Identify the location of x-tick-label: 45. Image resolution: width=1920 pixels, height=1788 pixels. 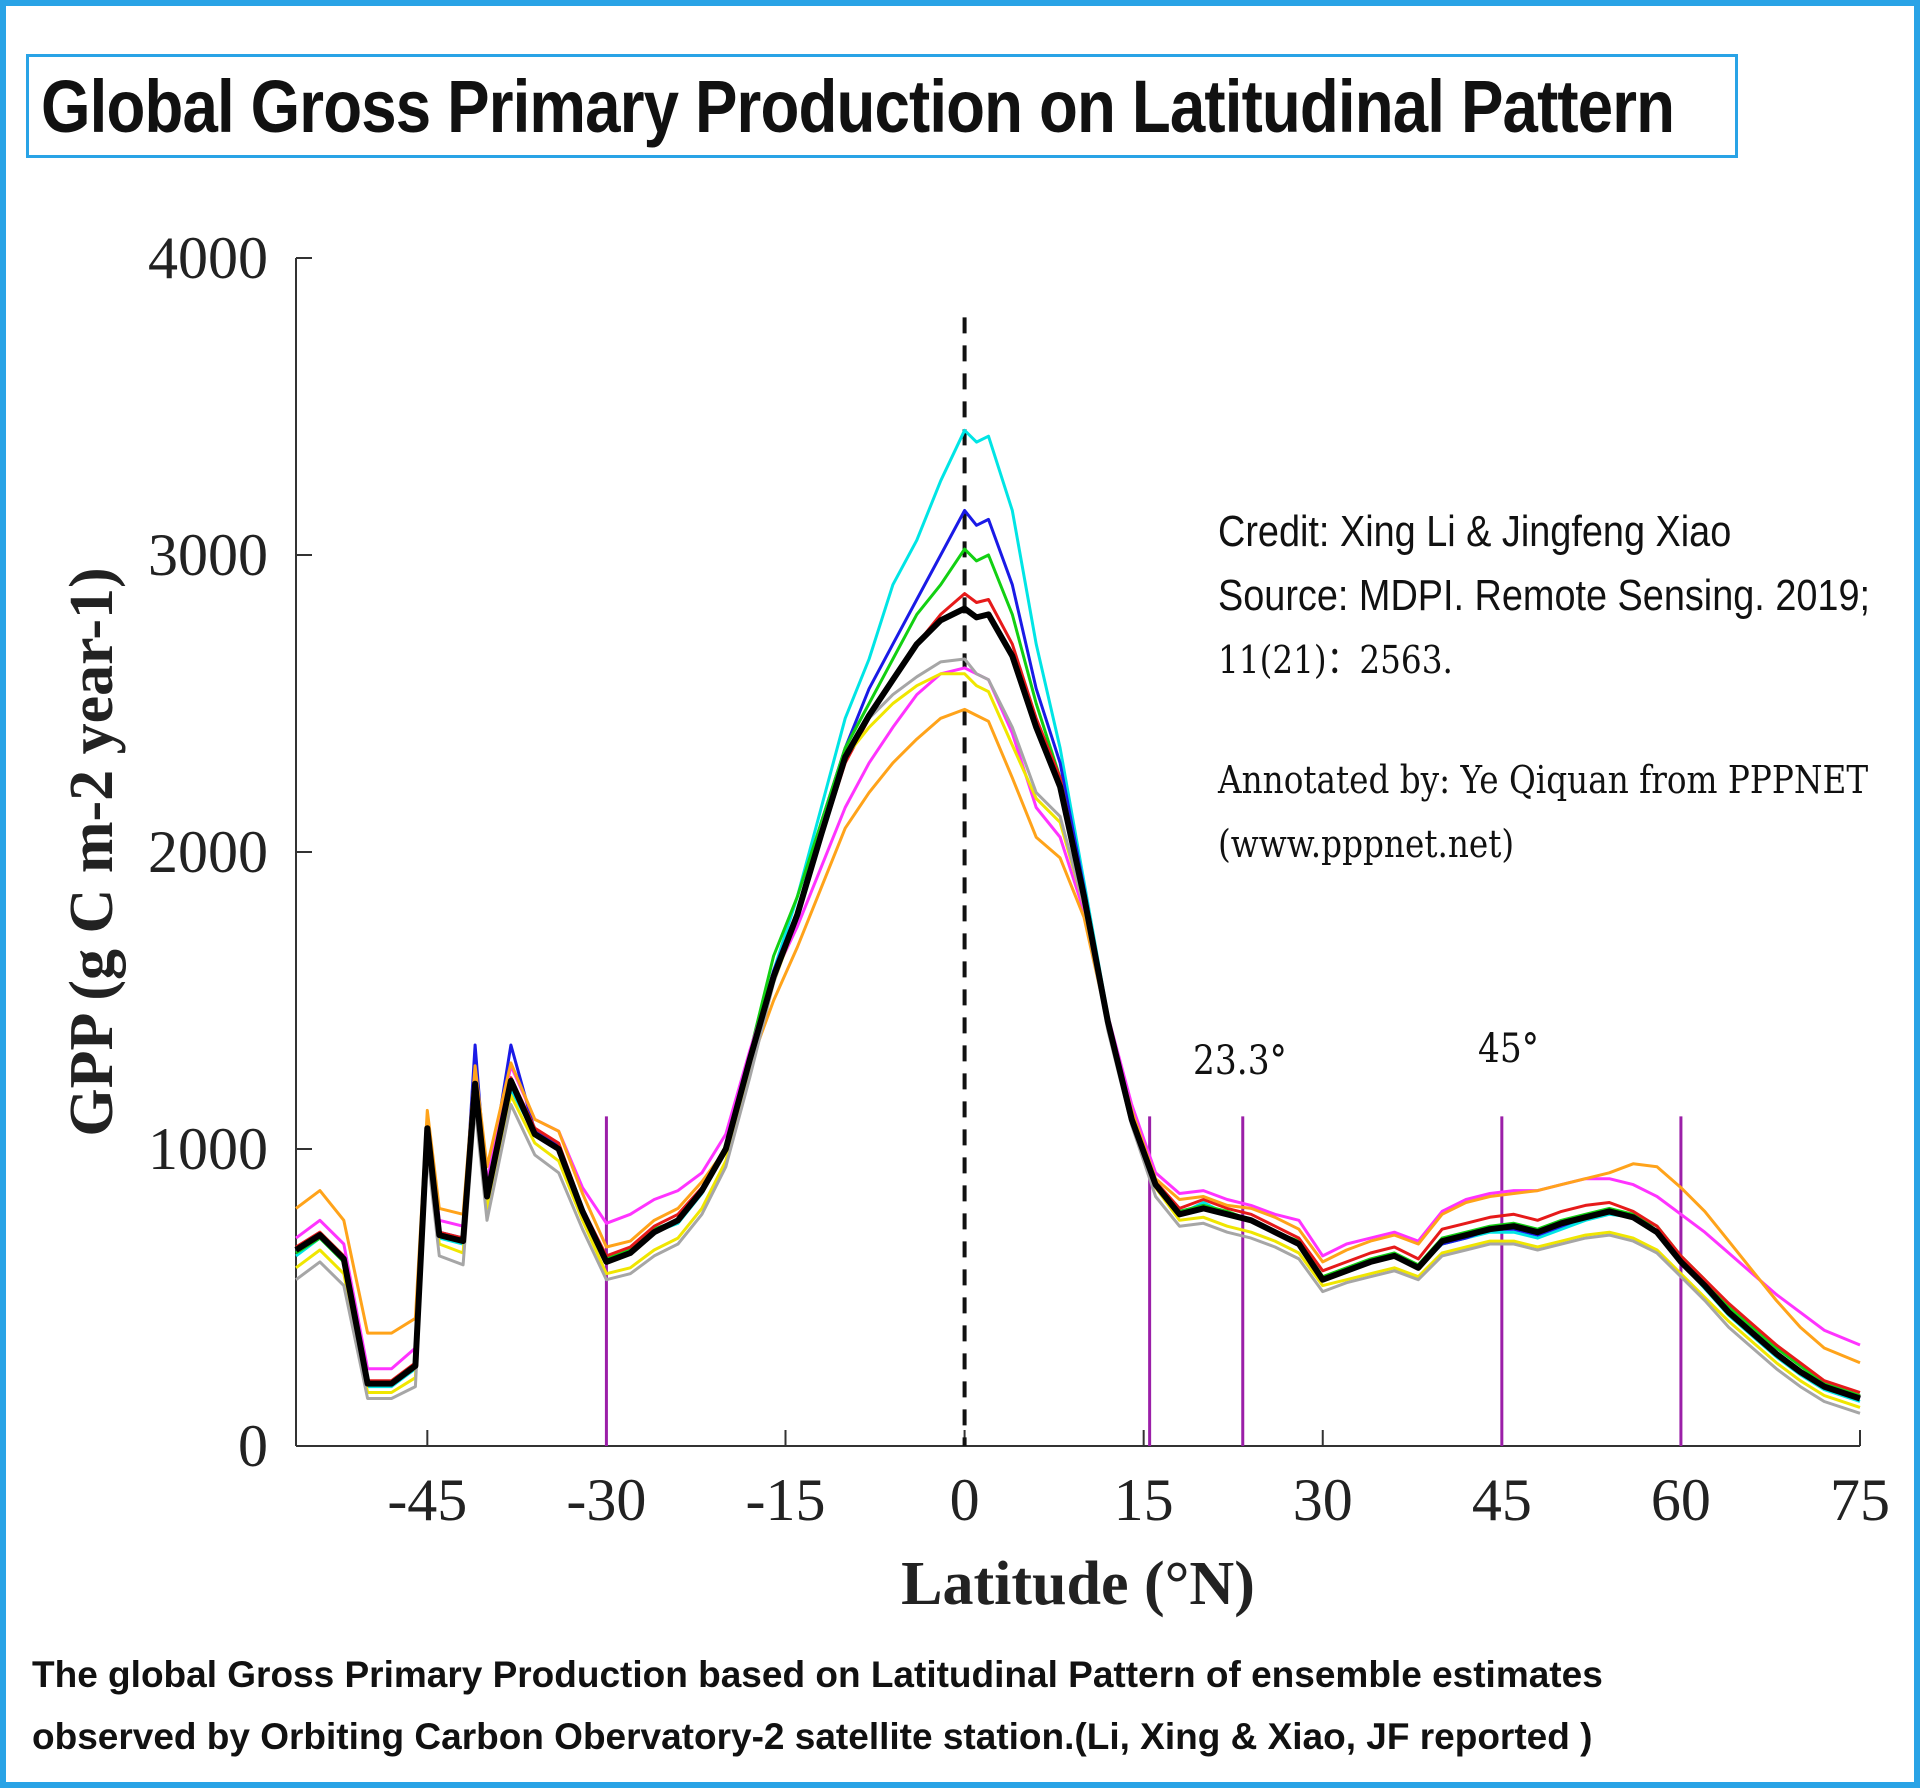
(1502, 1500).